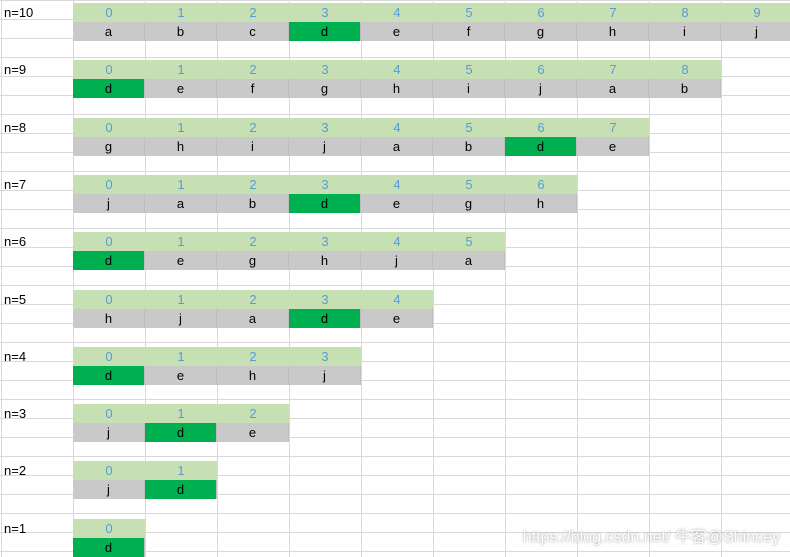 The height and width of the screenshot is (557, 790). What do you see at coordinates (15, 69) in the screenshot?
I see `row-label: n=9` at bounding box center [15, 69].